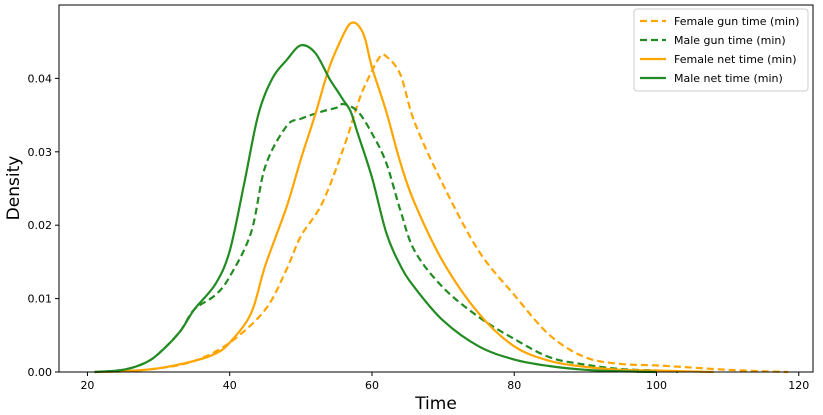 This screenshot has height=415, width=823. Describe the element at coordinates (730, 40) in the screenshot. I see `legend-label: Male gun time (min)` at that location.